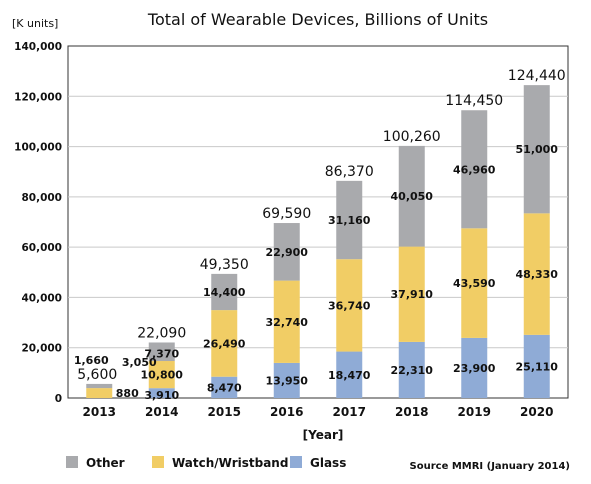 The width and height of the screenshot is (591, 484). What do you see at coordinates (230, 463) in the screenshot?
I see `legend-label: Watch/Wristband` at bounding box center [230, 463].